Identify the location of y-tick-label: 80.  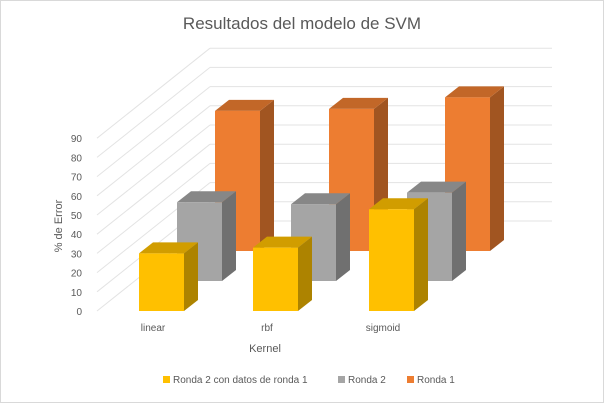
(77, 158).